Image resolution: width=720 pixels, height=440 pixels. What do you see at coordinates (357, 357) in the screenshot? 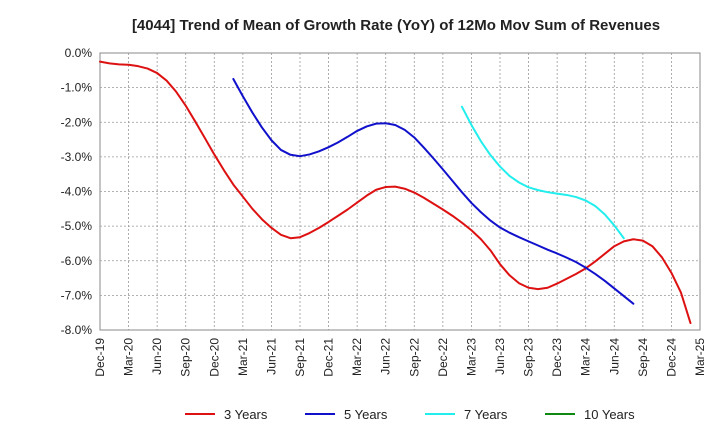
I see `x-tick-label: Mar-22` at bounding box center [357, 357].